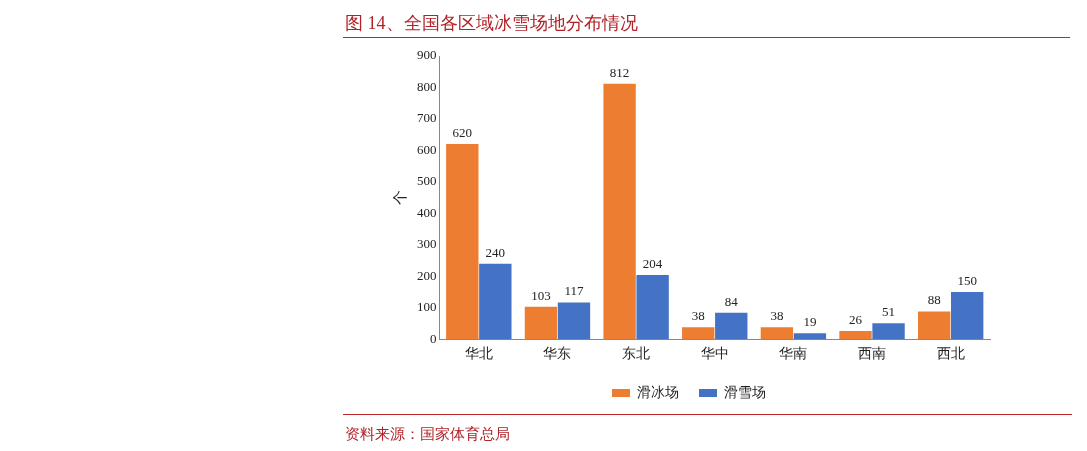 This screenshot has width=1087, height=451. What do you see at coordinates (478, 353) in the screenshot?
I see `x-tick-label: 华北` at bounding box center [478, 353].